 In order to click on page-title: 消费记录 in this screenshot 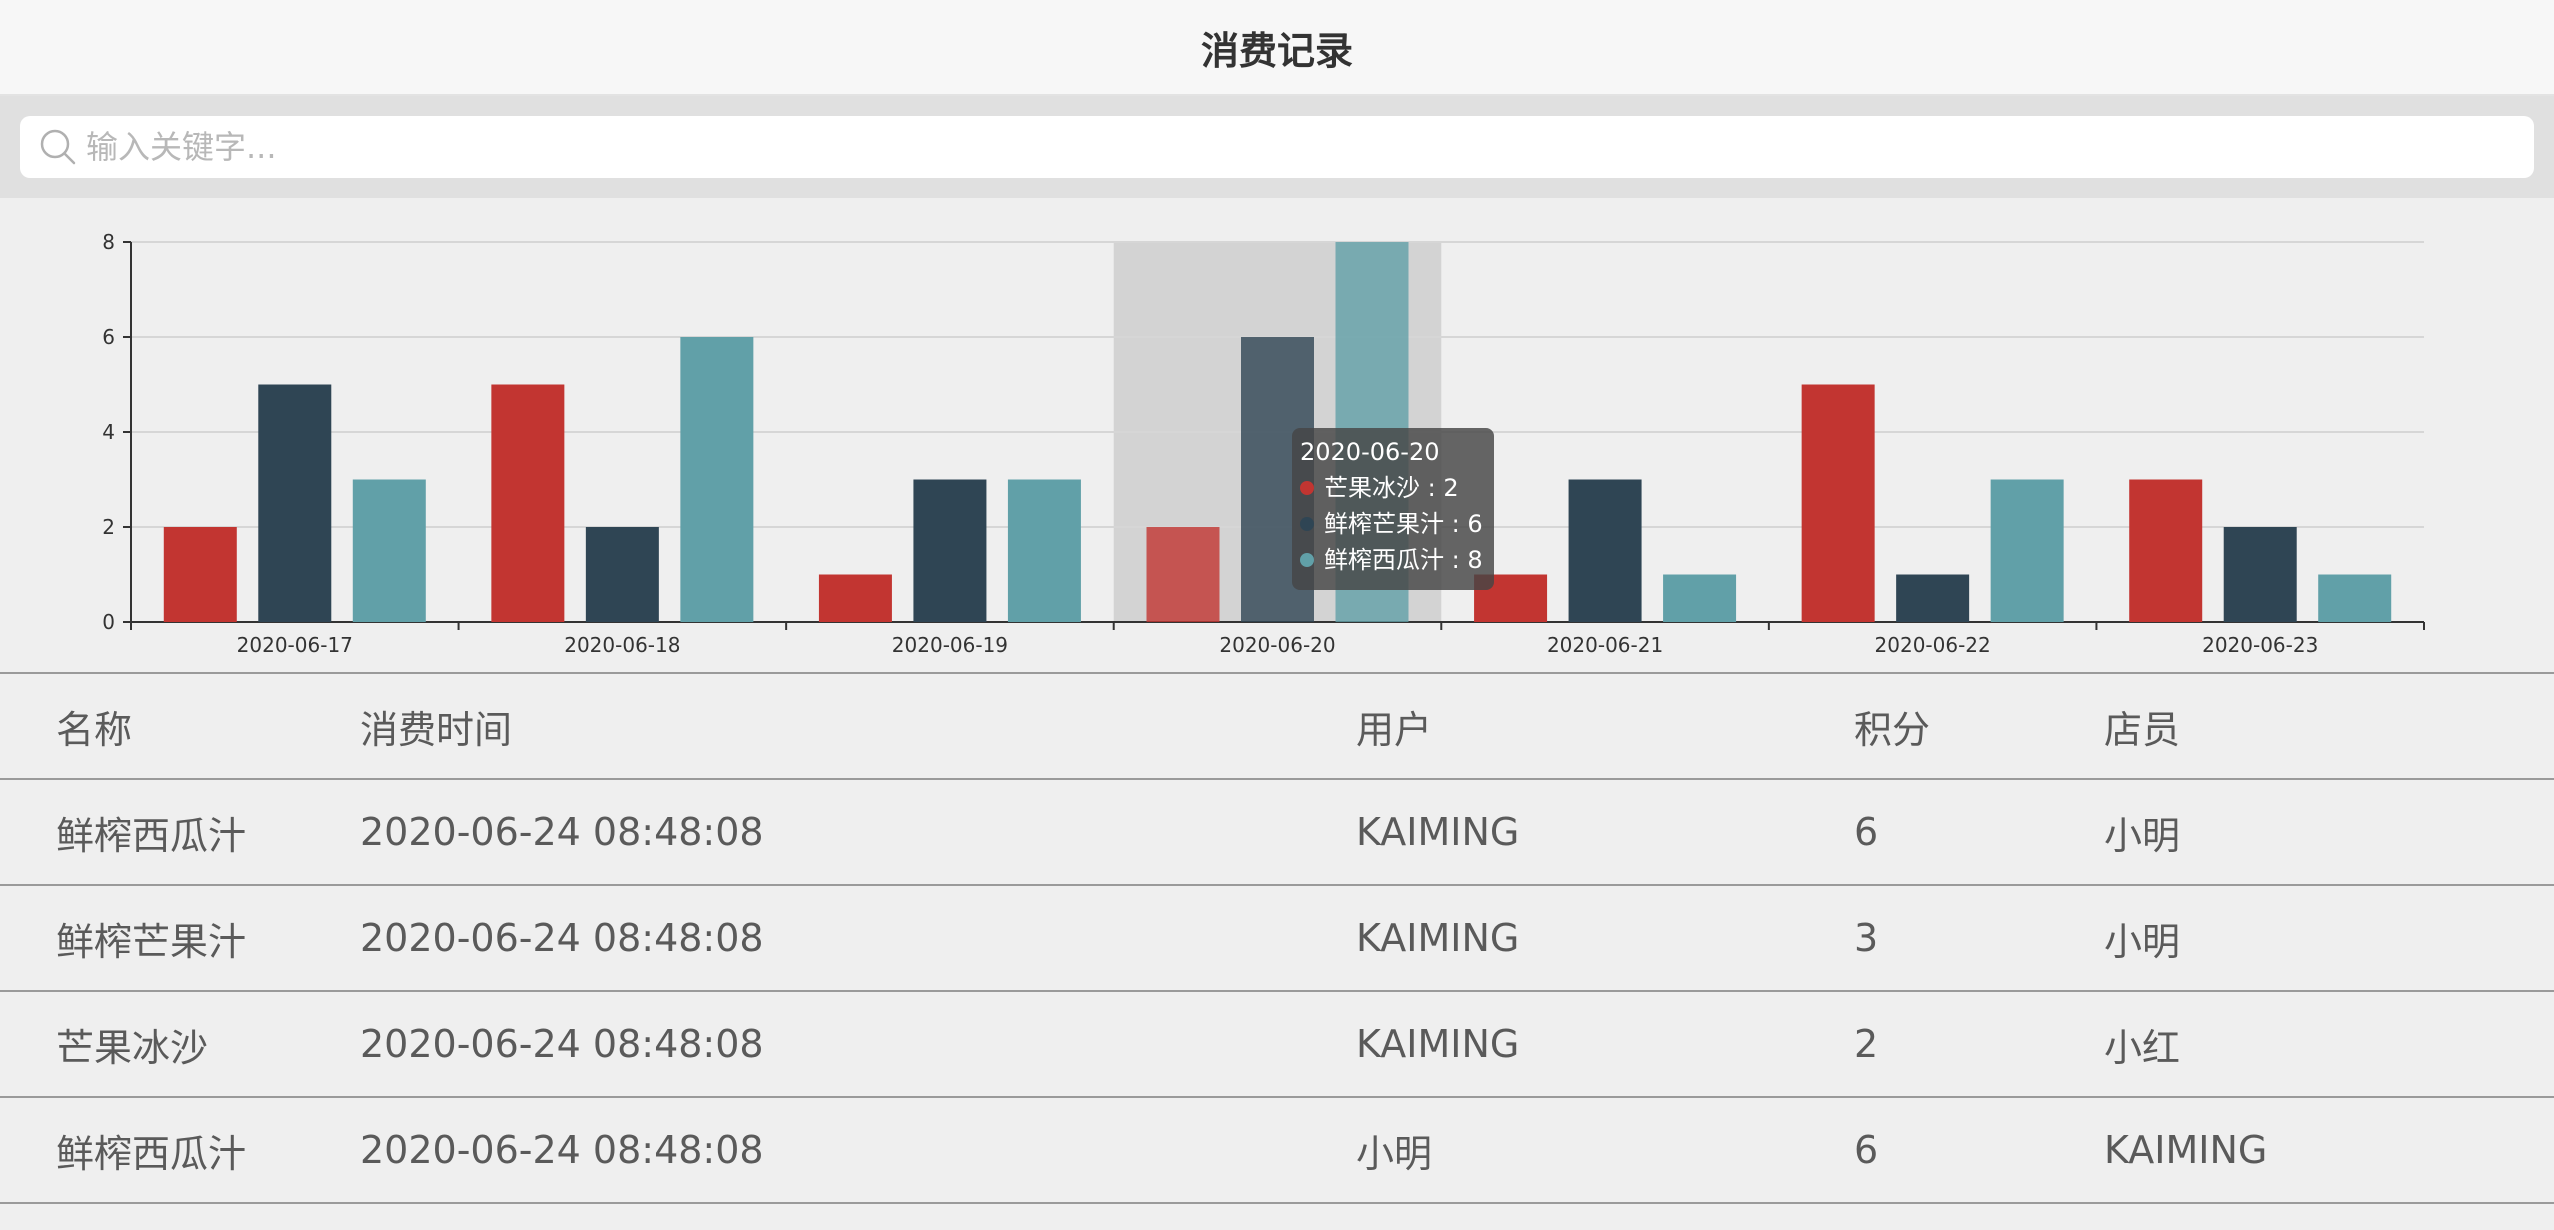, I will do `click(1276, 50)`.